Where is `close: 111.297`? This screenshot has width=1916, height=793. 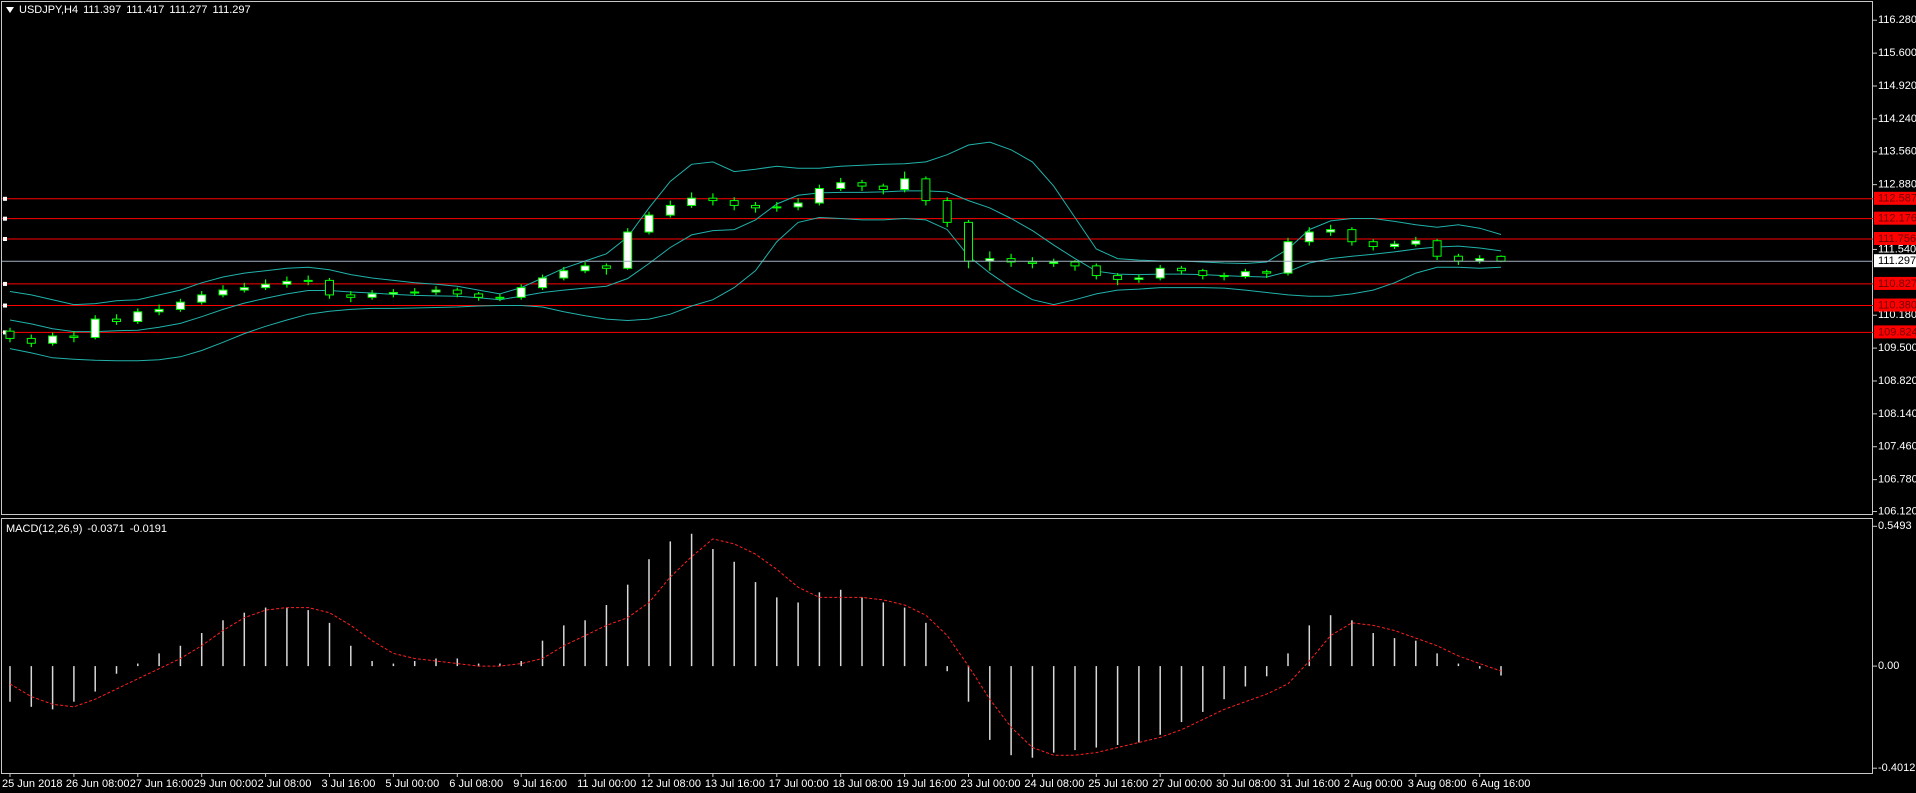 close: 111.297 is located at coordinates (231, 10).